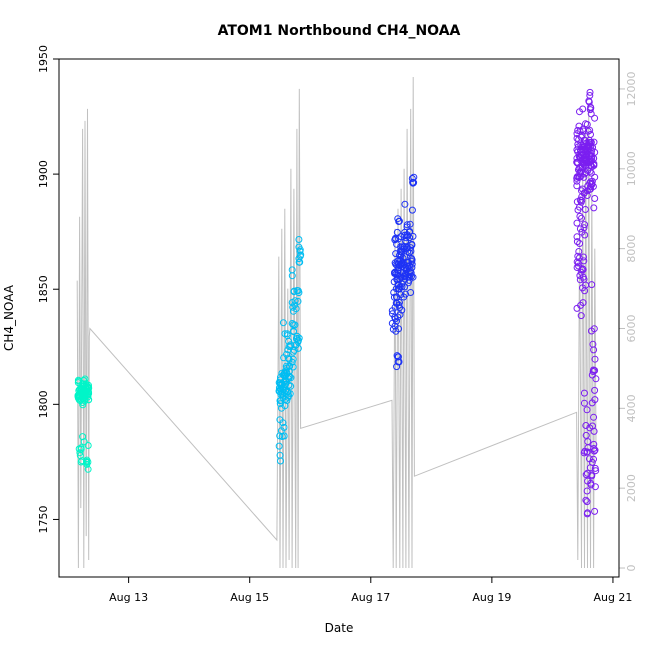  What do you see at coordinates (339, 628) in the screenshot?
I see `x-axis-label: Date` at bounding box center [339, 628].